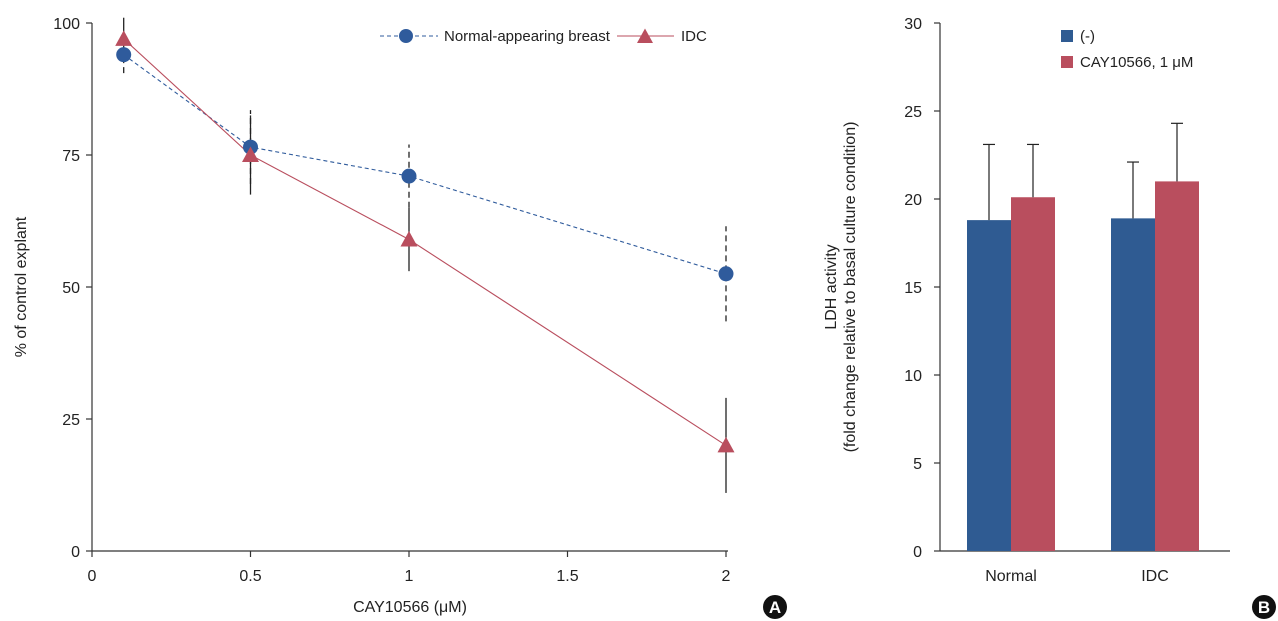 The width and height of the screenshot is (1278, 621). Describe the element at coordinates (250, 576) in the screenshot. I see `x-tick-label: 0.5` at that location.